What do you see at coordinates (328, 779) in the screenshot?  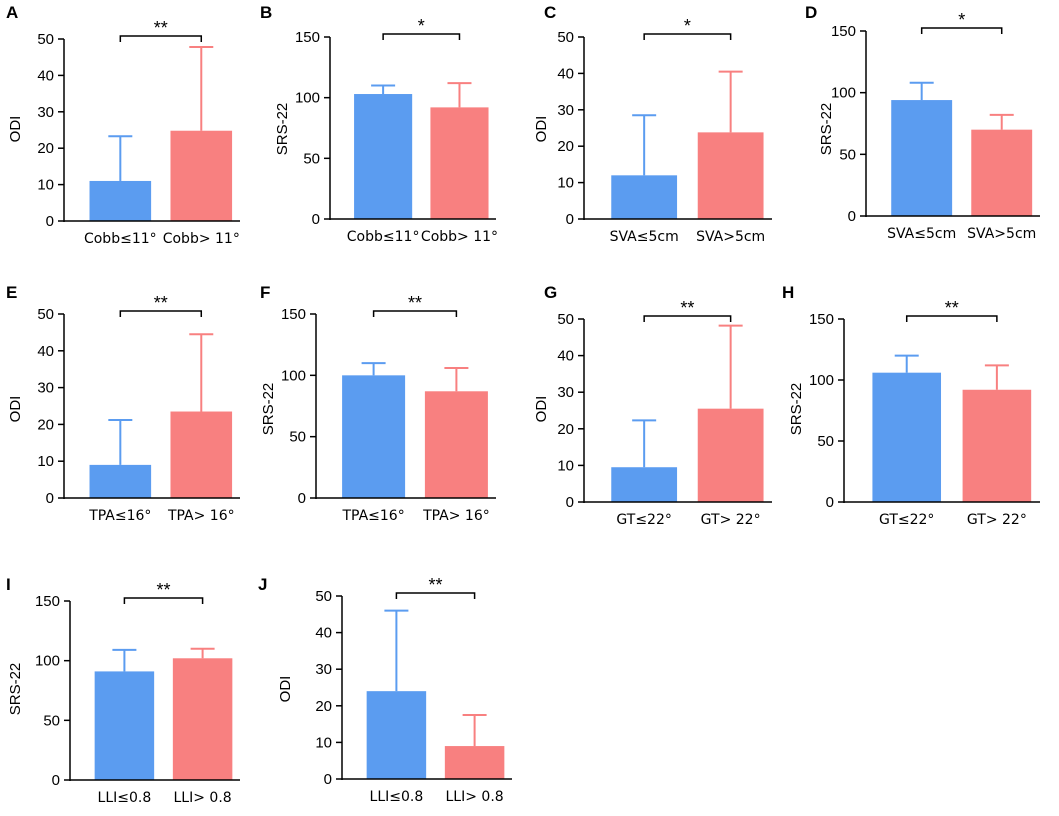 I see `chart-j-y-tick-label-0: 0` at bounding box center [328, 779].